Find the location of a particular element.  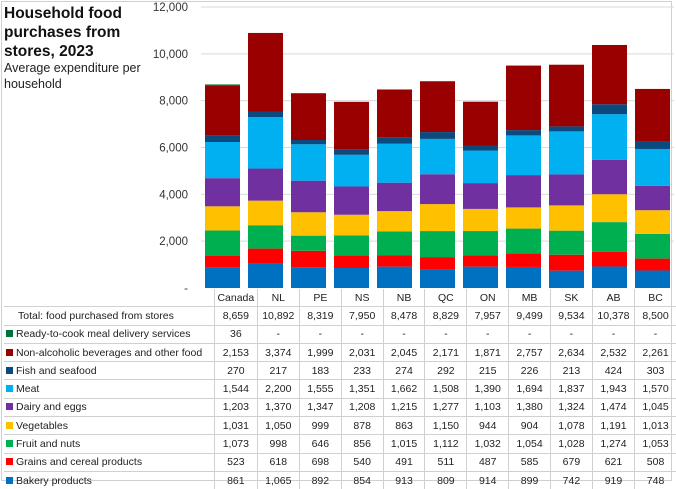

table-cell: 618 is located at coordinates (278, 462).